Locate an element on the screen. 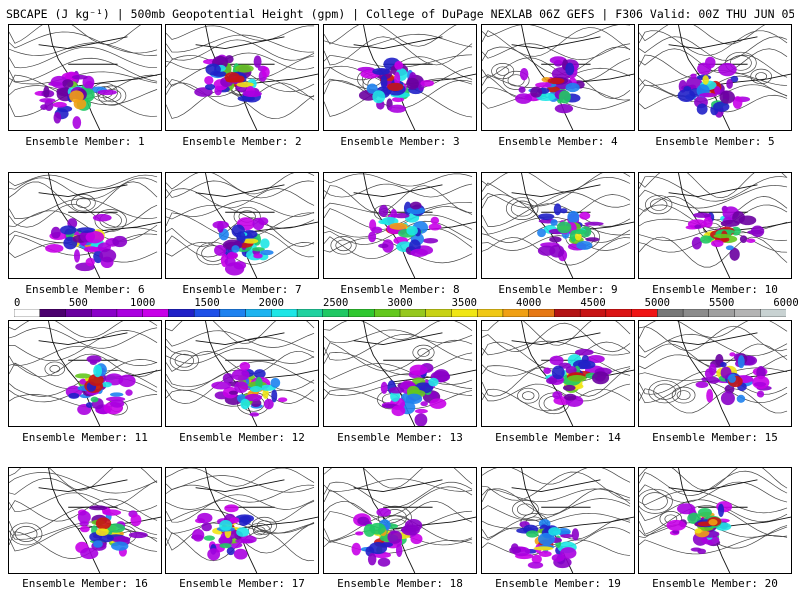  colorbar-tick-label: 4500 is located at coordinates (593, 303).